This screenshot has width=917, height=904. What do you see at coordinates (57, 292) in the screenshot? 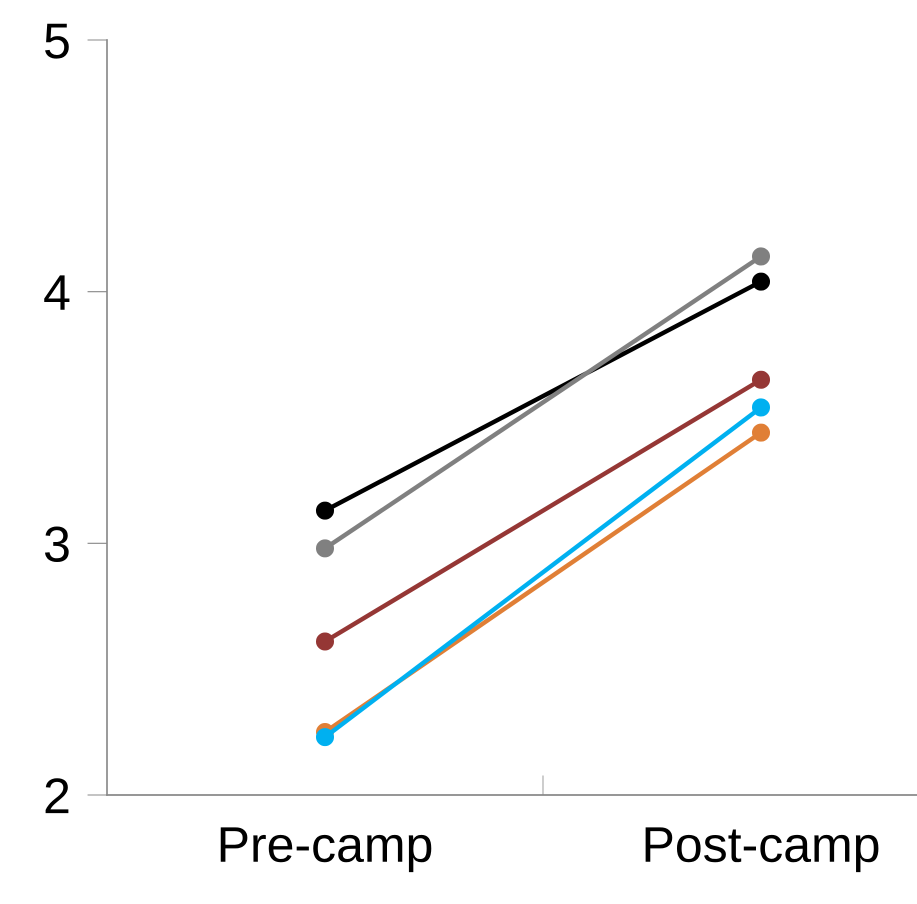
I see `y-tick-label: 4` at bounding box center [57, 292].